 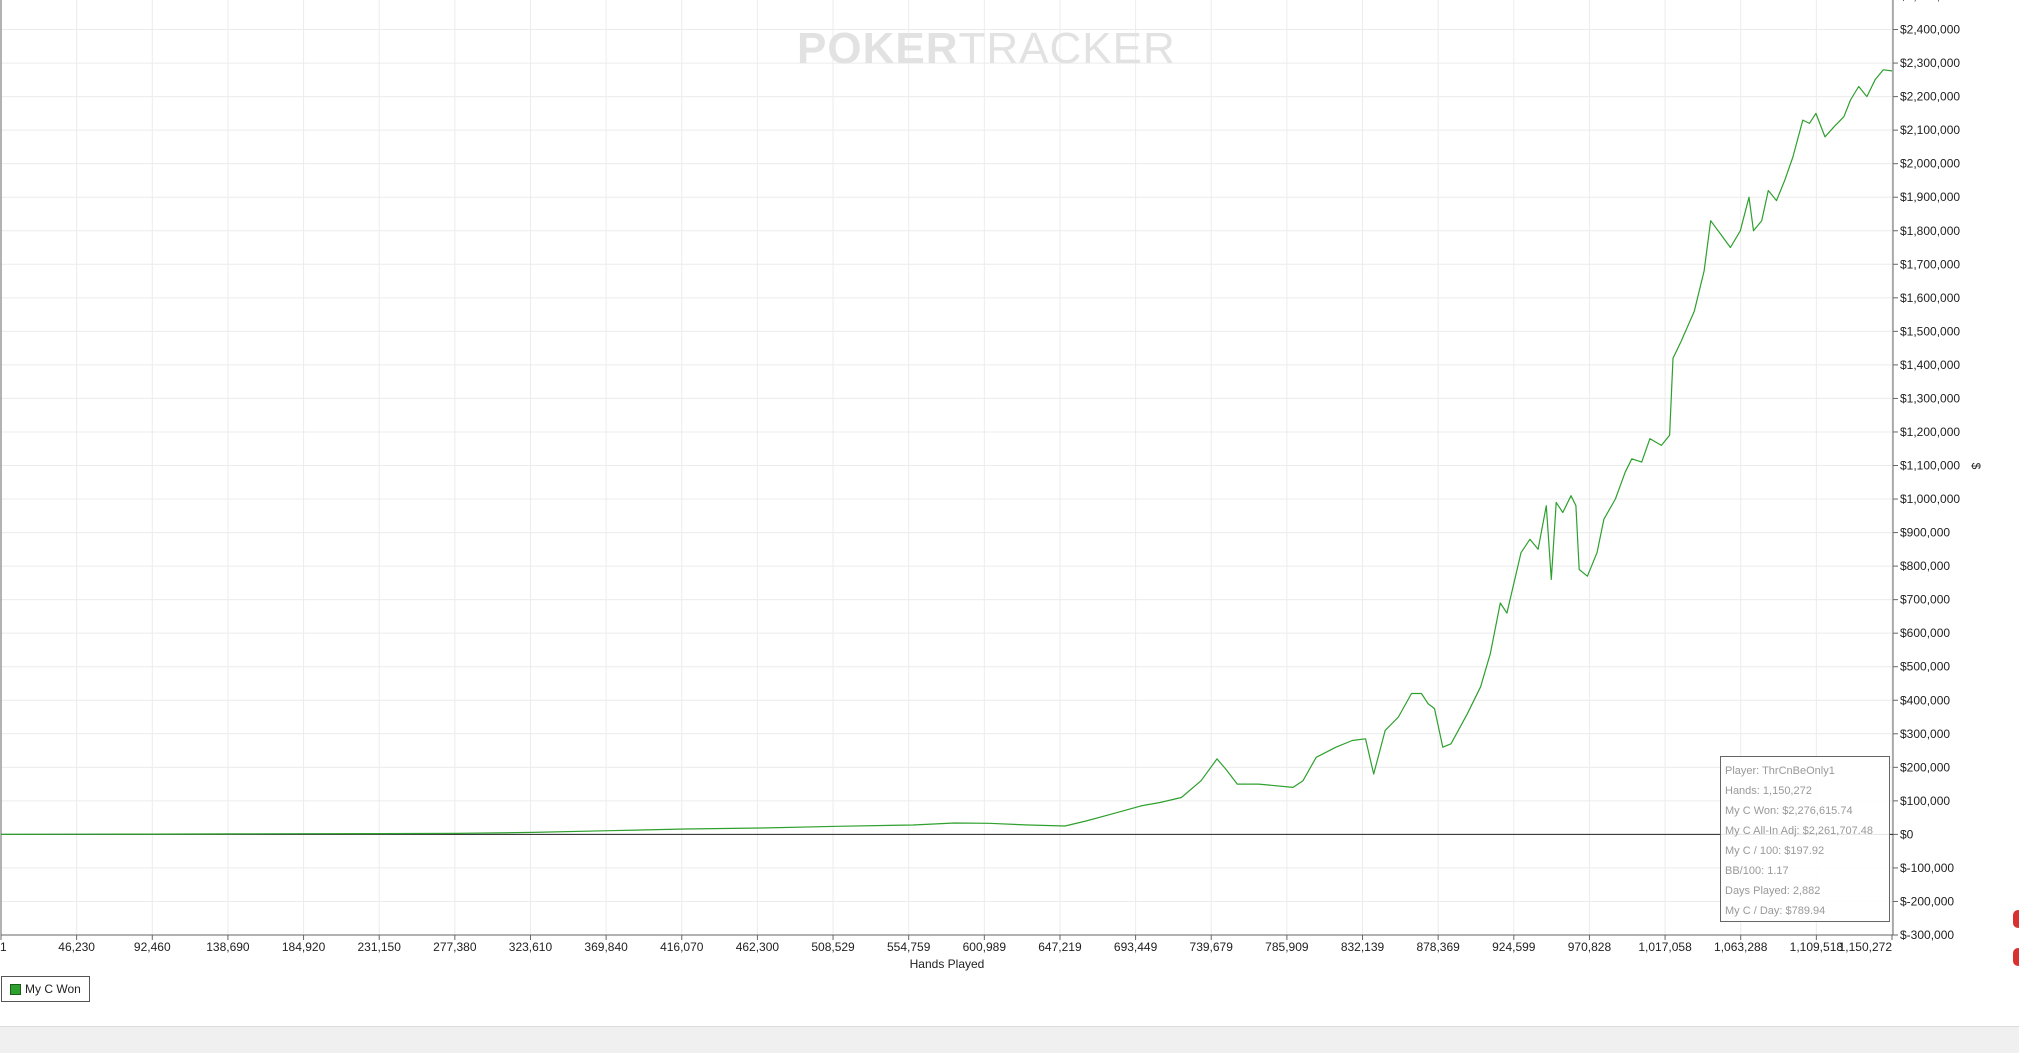 What do you see at coordinates (1927, 935) in the screenshot?
I see `y-tick-label: $-300,000` at bounding box center [1927, 935].